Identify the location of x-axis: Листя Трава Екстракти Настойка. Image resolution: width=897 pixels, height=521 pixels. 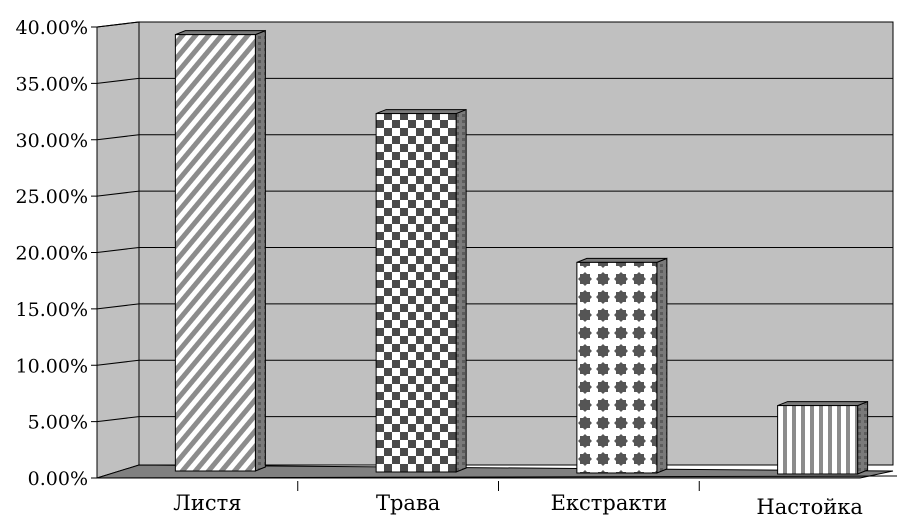
(496, 497).